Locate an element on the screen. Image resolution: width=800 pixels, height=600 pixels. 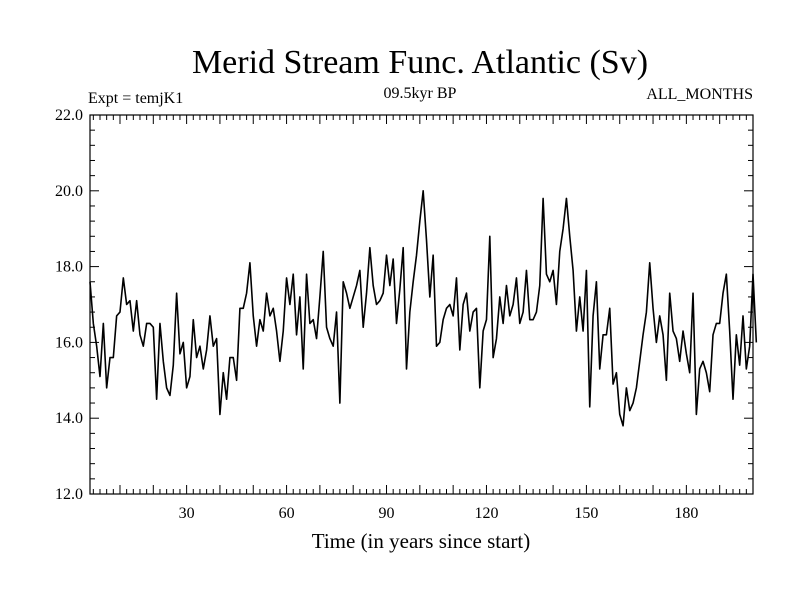
x-tick-label: 150 is located at coordinates (586, 513).